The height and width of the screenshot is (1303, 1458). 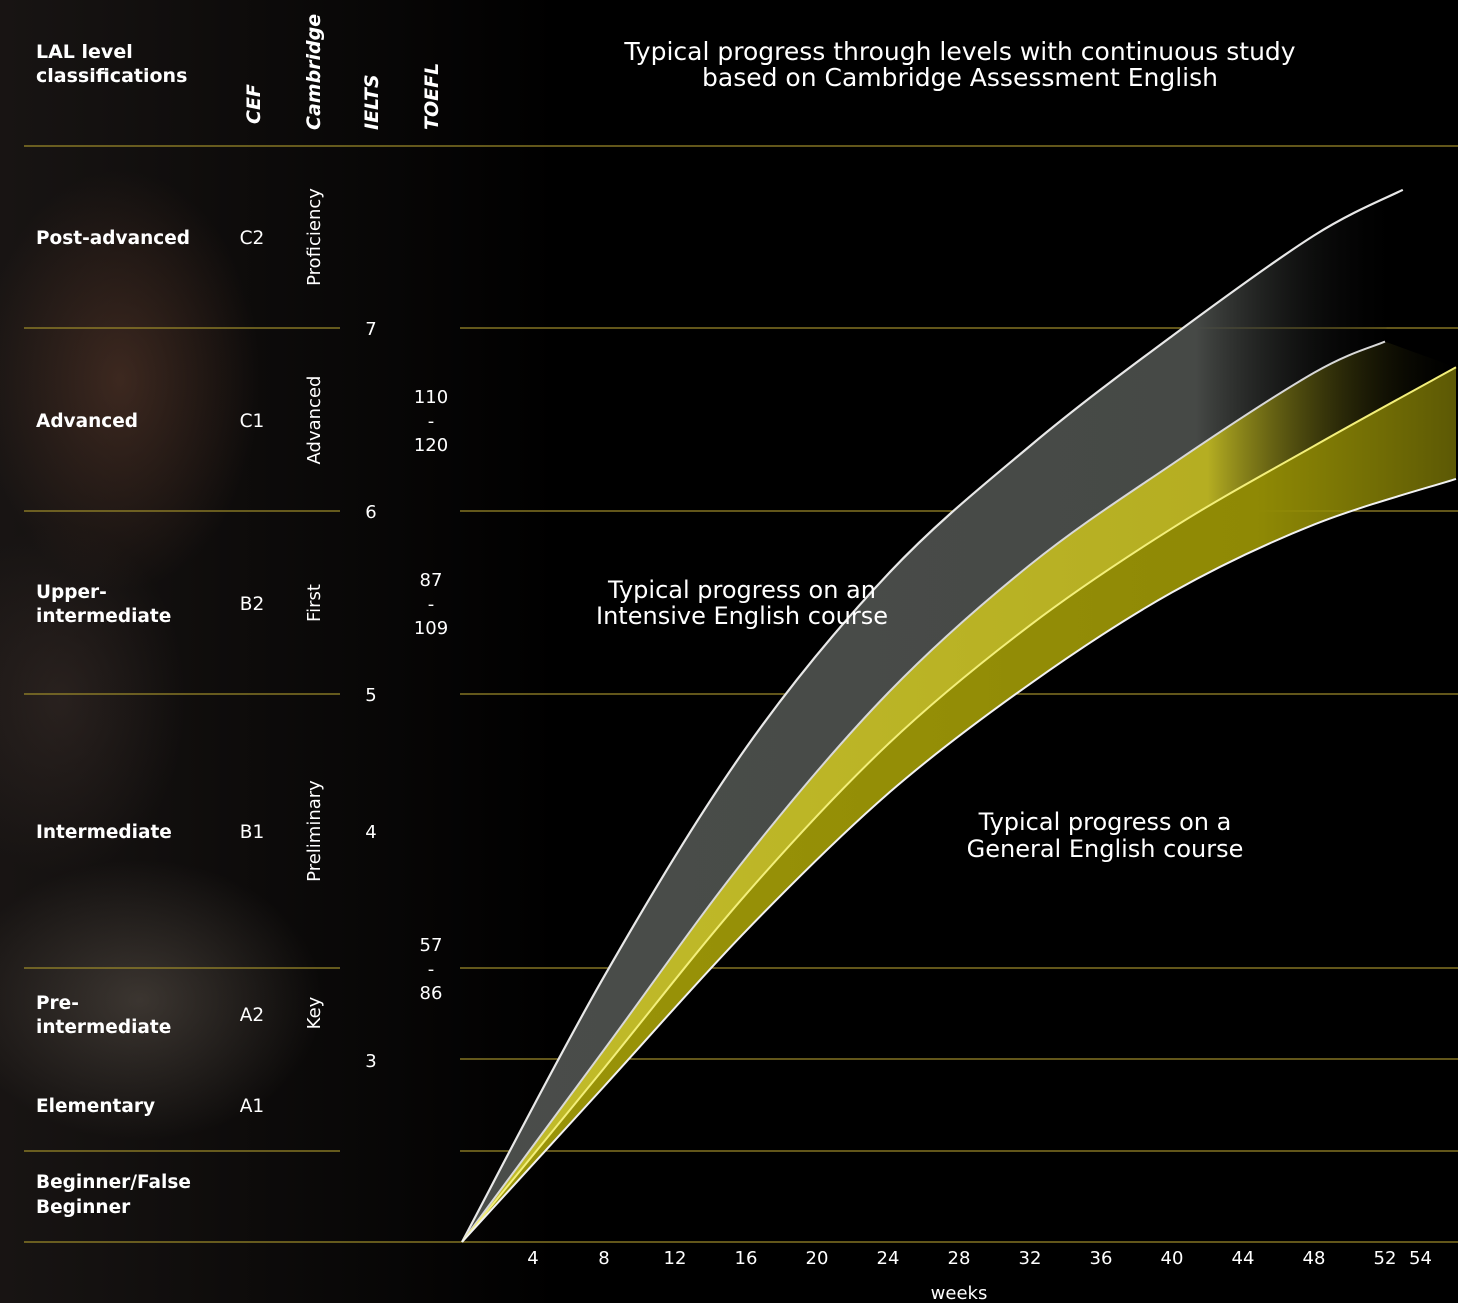 I want to click on annotation-line: Typical progress on an, so click(x=741, y=590).